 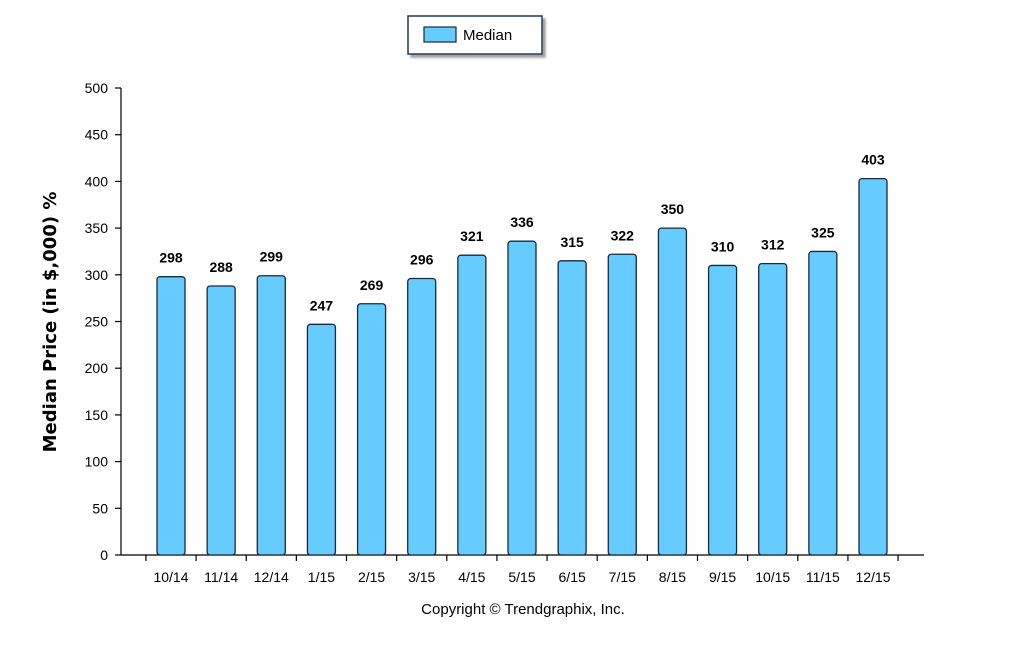 What do you see at coordinates (97, 181) in the screenshot?
I see `y-tick-label: 400` at bounding box center [97, 181].